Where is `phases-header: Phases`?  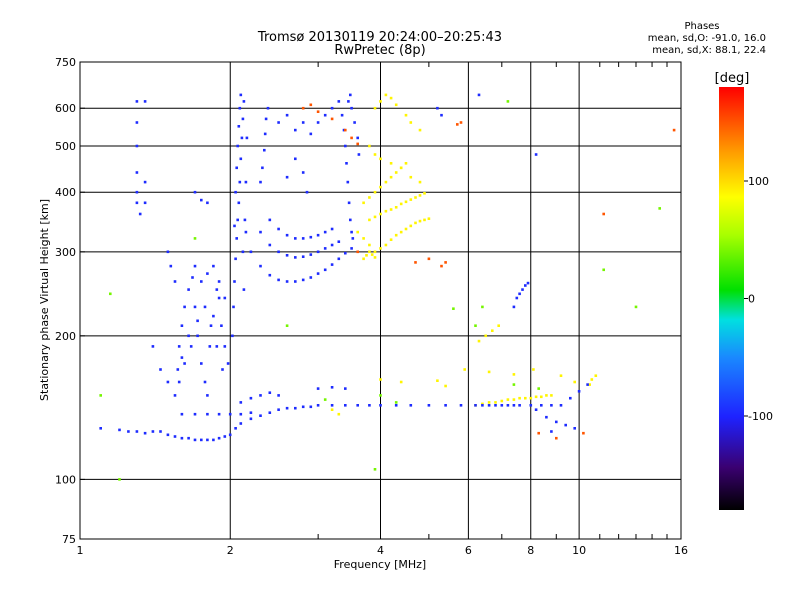
phases-header: Phases is located at coordinates (702, 26).